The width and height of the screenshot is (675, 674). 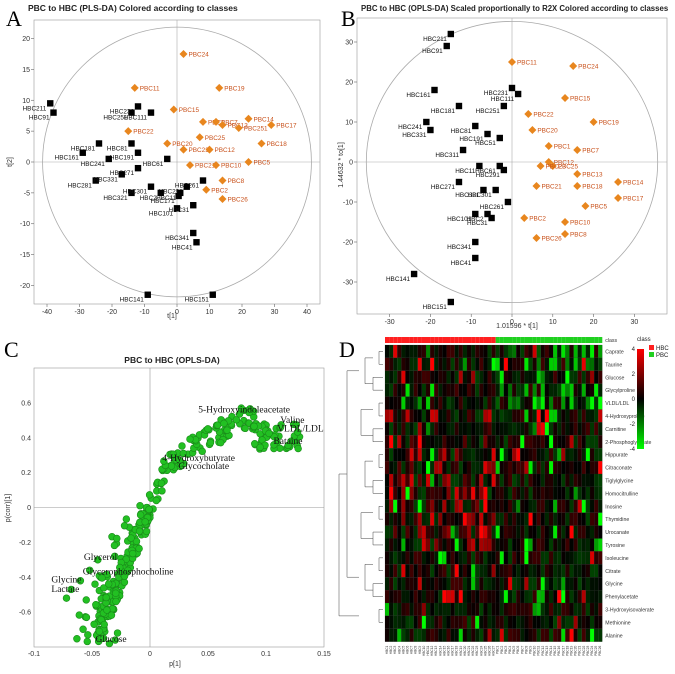 What do you see at coordinates (117, 148) in the screenshot?
I see `point-label-hbc81: HBC81` at bounding box center [117, 148].